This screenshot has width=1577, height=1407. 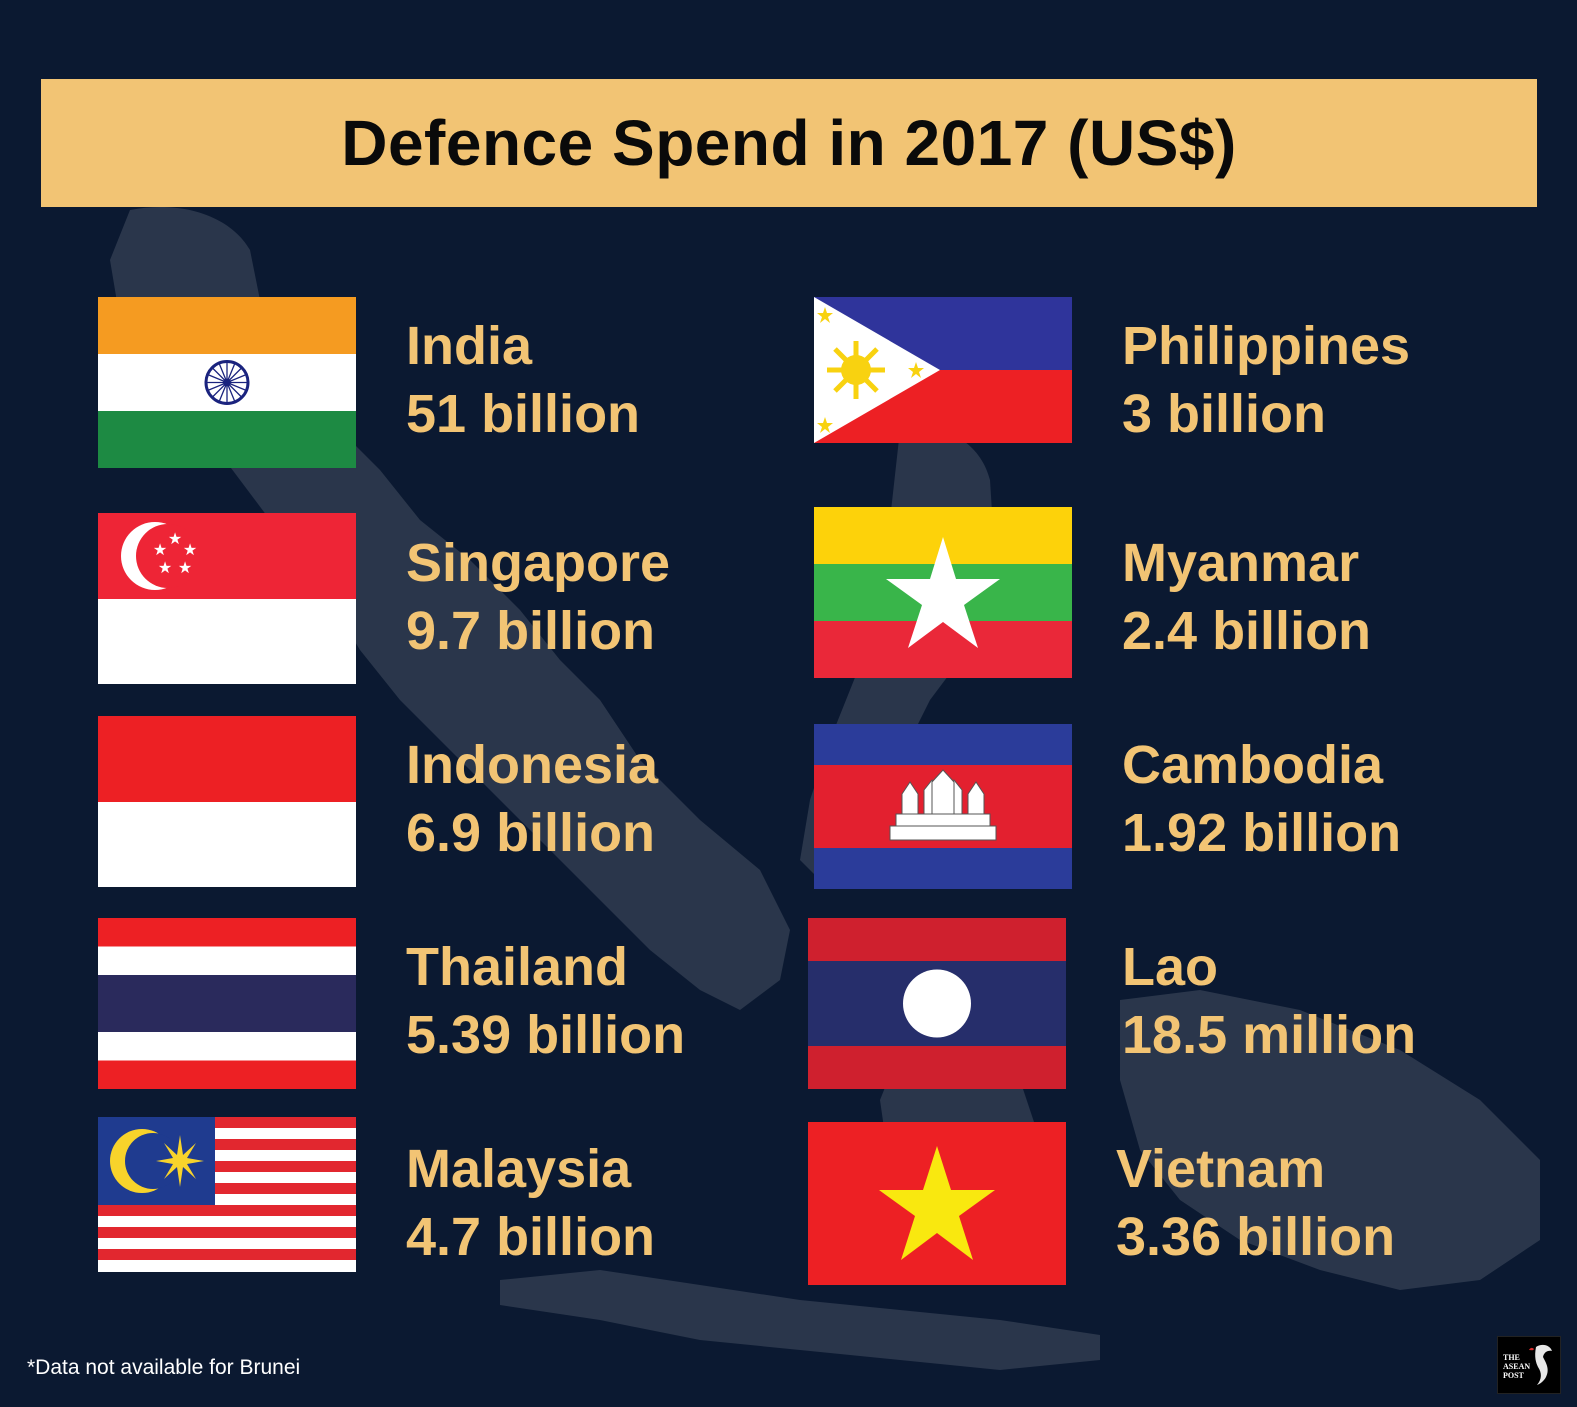 What do you see at coordinates (532, 765) in the screenshot?
I see `country-name: Indonesia` at bounding box center [532, 765].